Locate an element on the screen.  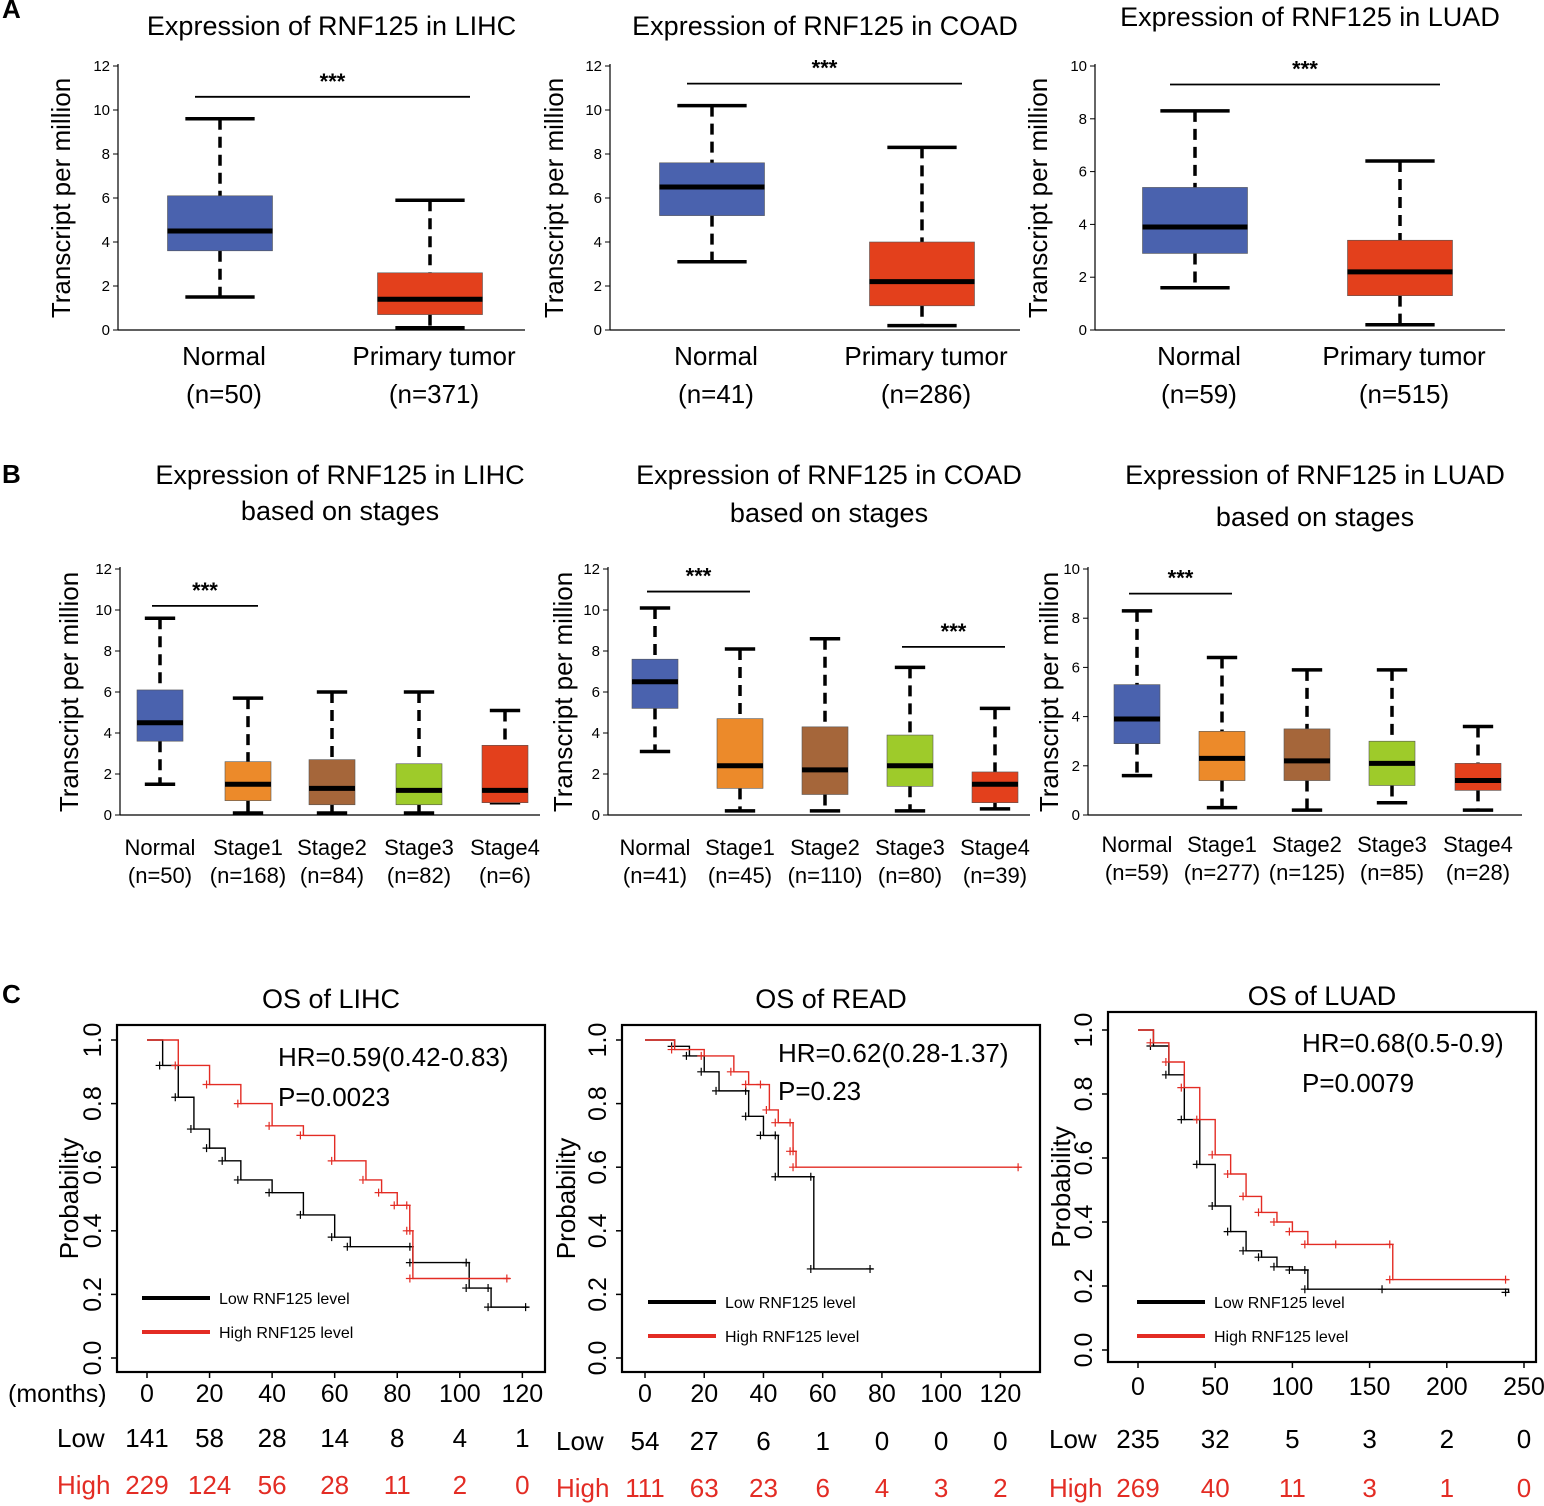
high-expression-curve is located at coordinates (1323, 1155).